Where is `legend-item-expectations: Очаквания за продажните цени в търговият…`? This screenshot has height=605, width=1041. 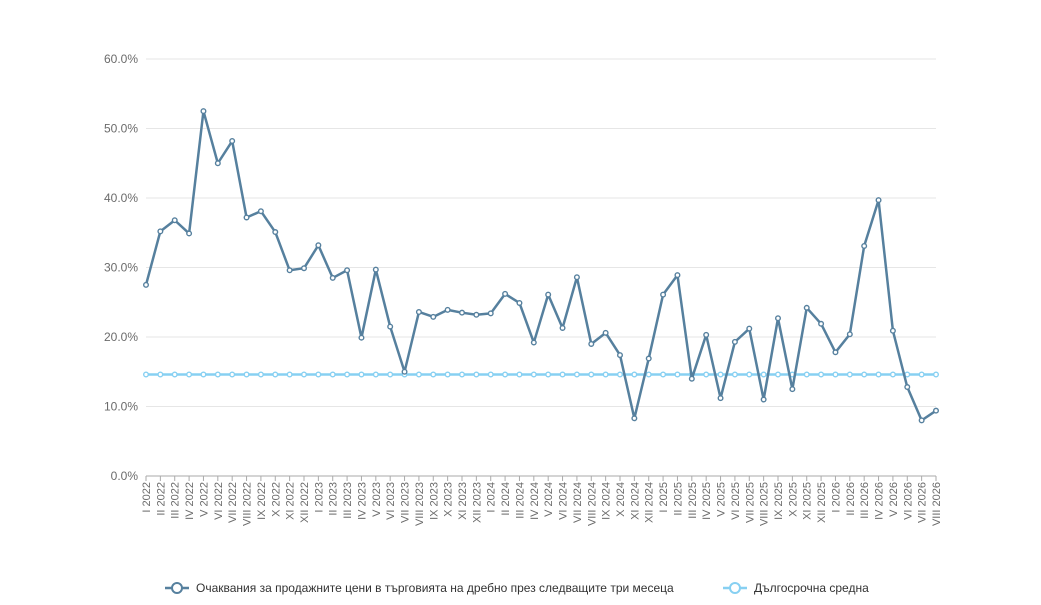 legend-item-expectations: Очаквания за продажните цени в търговият… is located at coordinates (419, 588).